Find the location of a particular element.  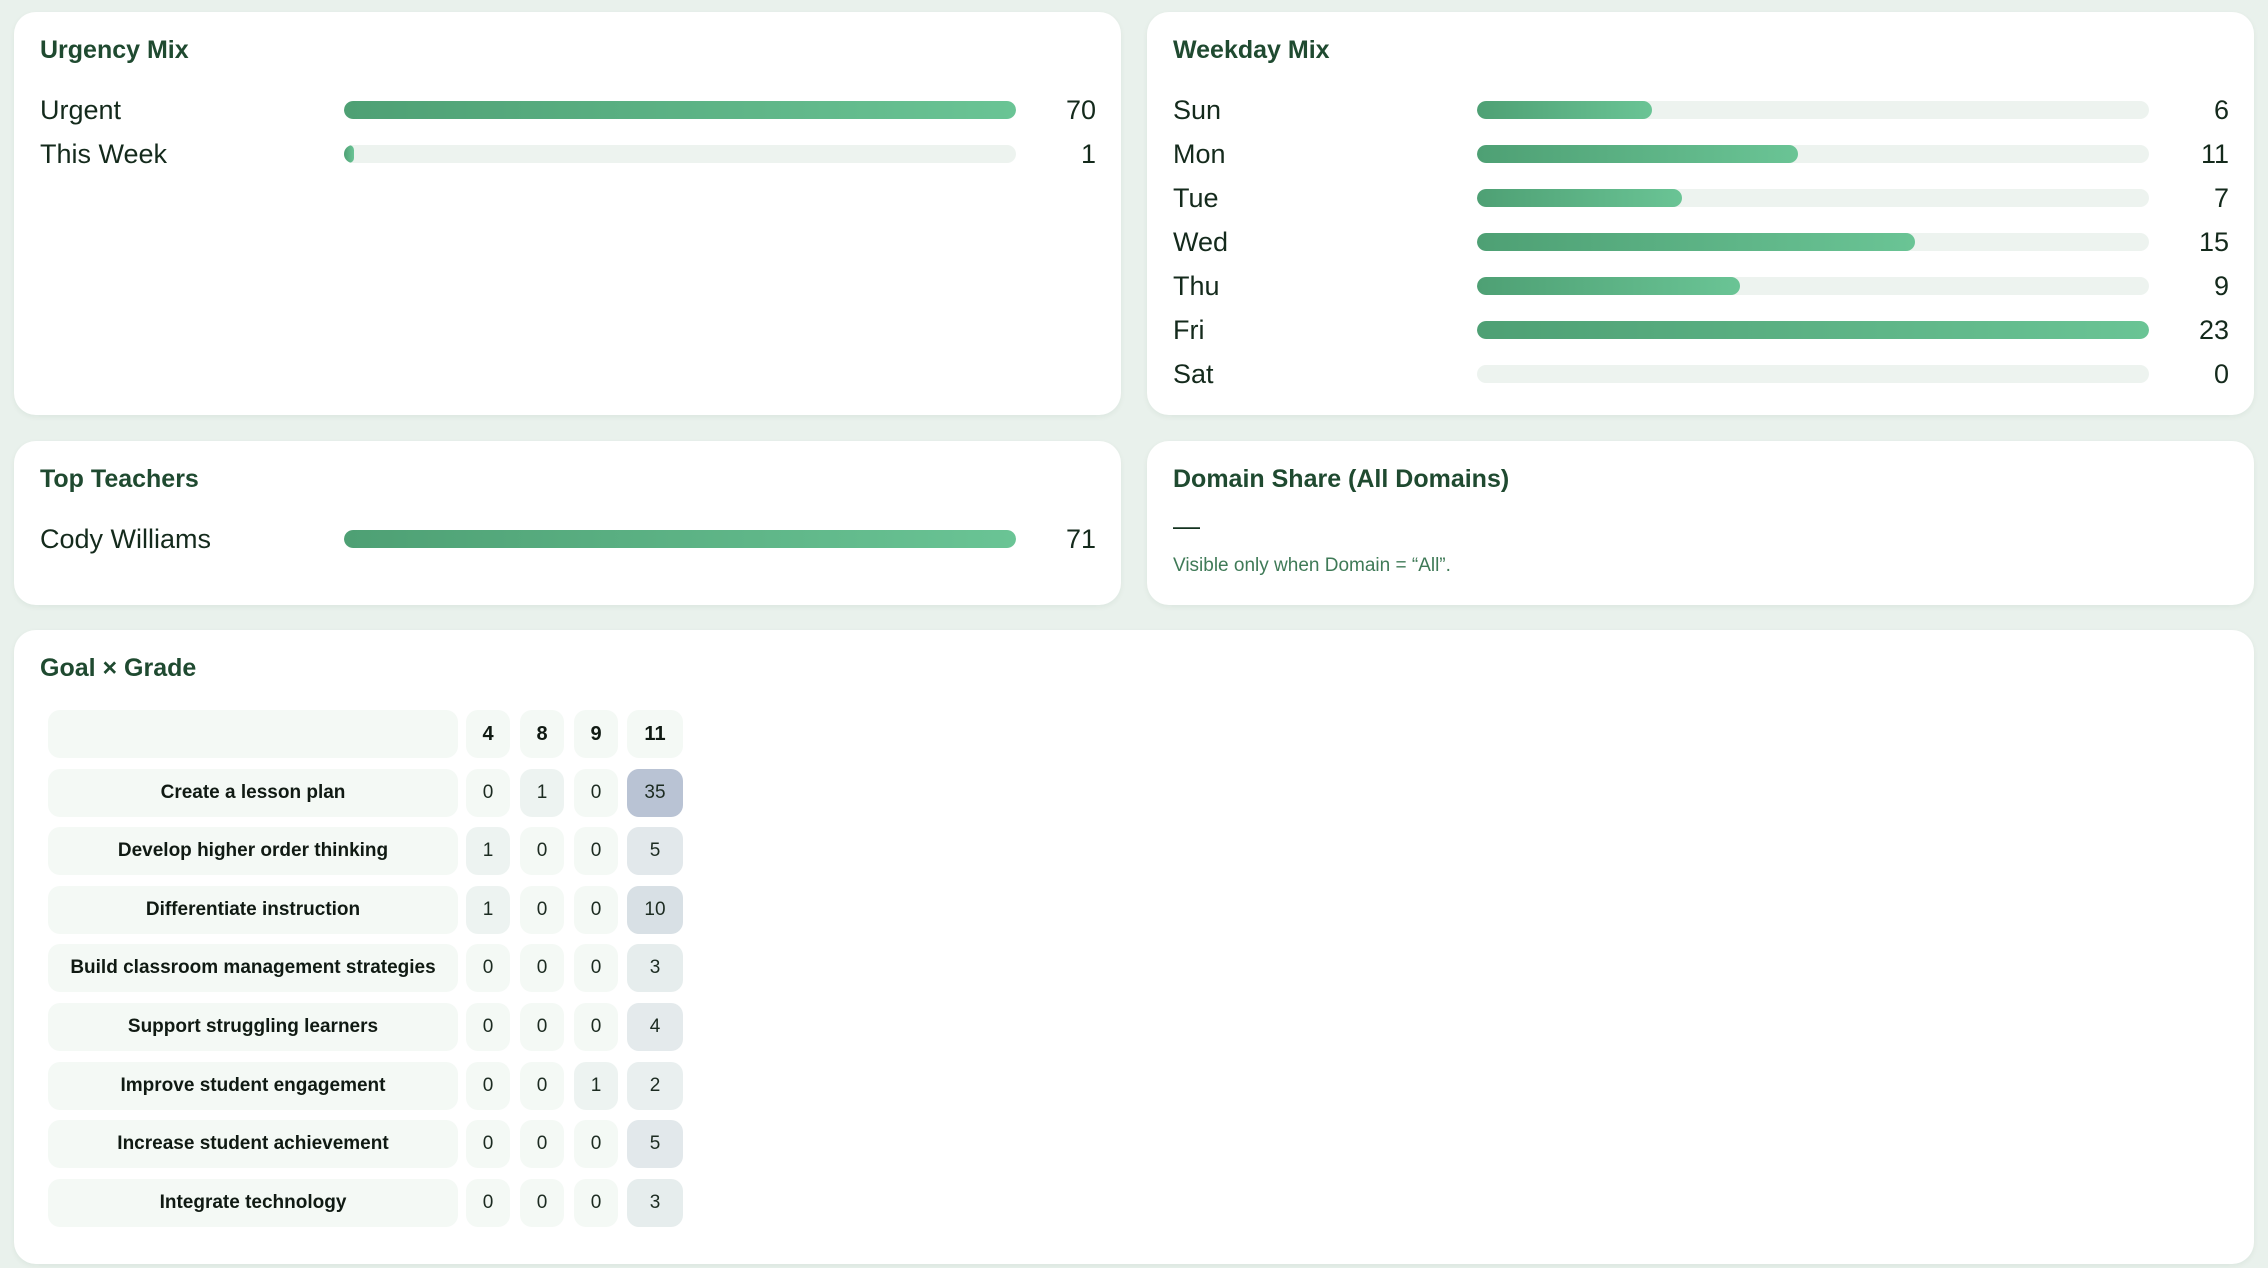

weekday-bar-label: Fri is located at coordinates (1189, 329).